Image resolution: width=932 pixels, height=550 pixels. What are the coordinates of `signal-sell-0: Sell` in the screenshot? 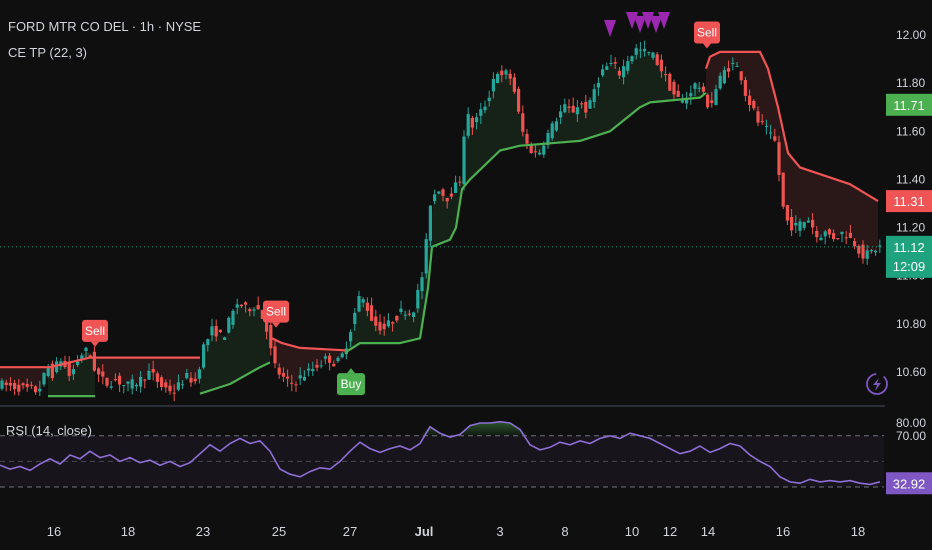 It's located at (95, 333).